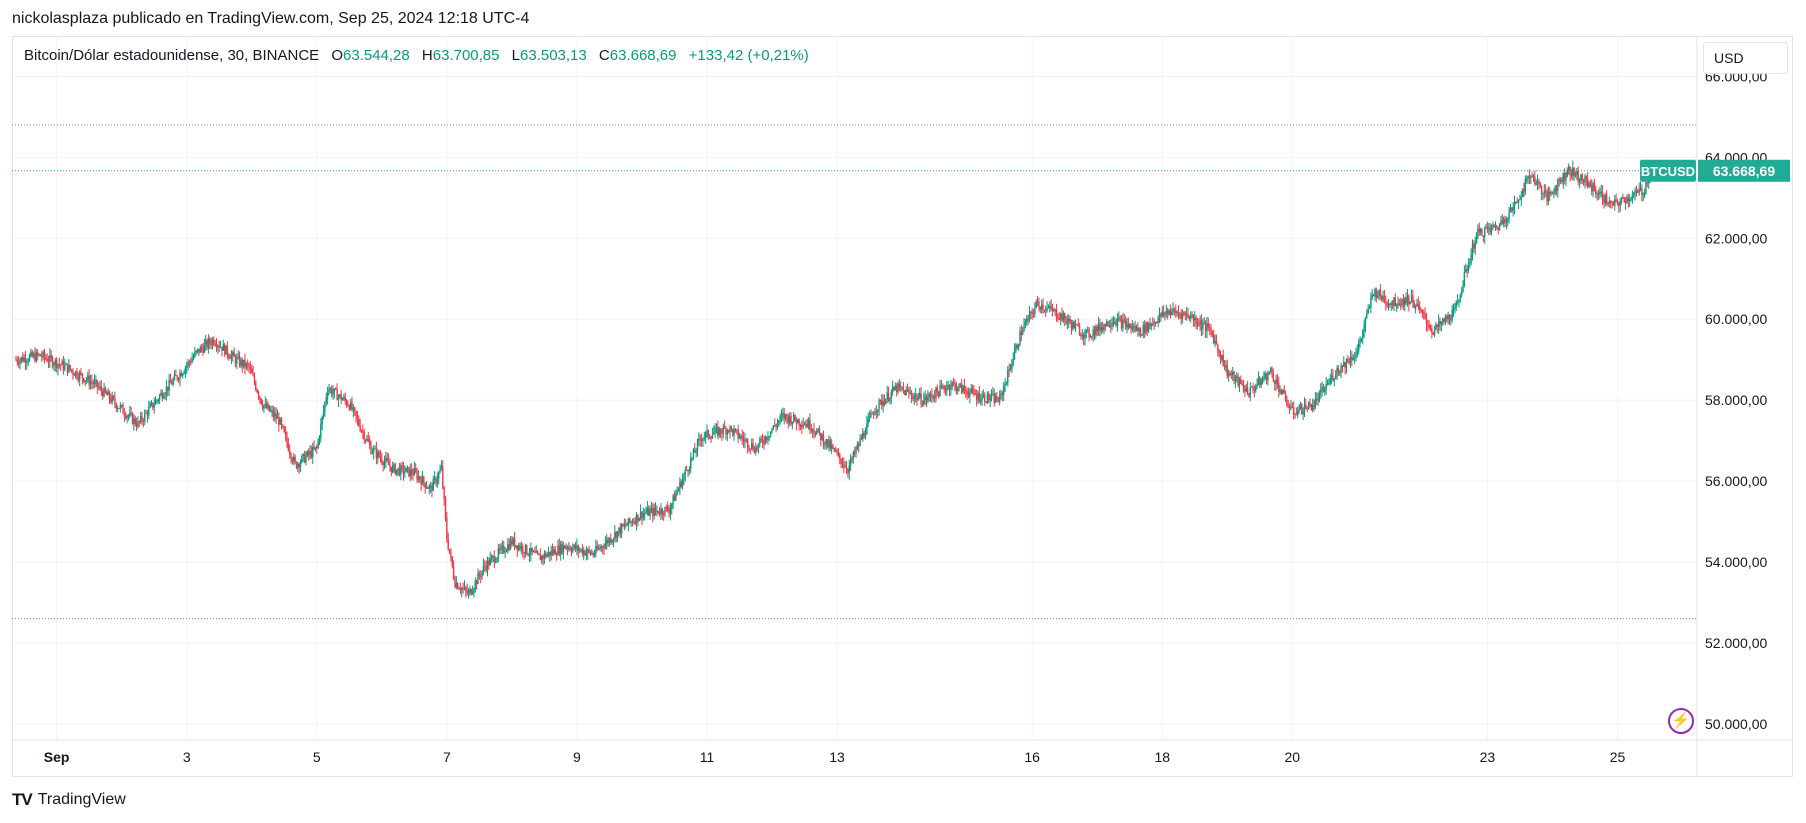  What do you see at coordinates (1736, 643) in the screenshot?
I see `price-tick-label: 52.000,00` at bounding box center [1736, 643].